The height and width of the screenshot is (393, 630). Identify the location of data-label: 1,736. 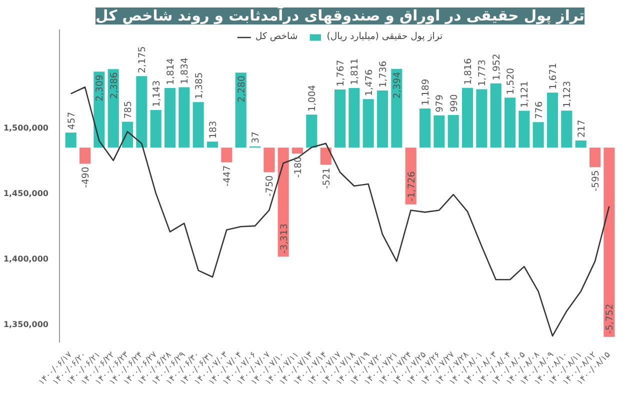
(383, 74).